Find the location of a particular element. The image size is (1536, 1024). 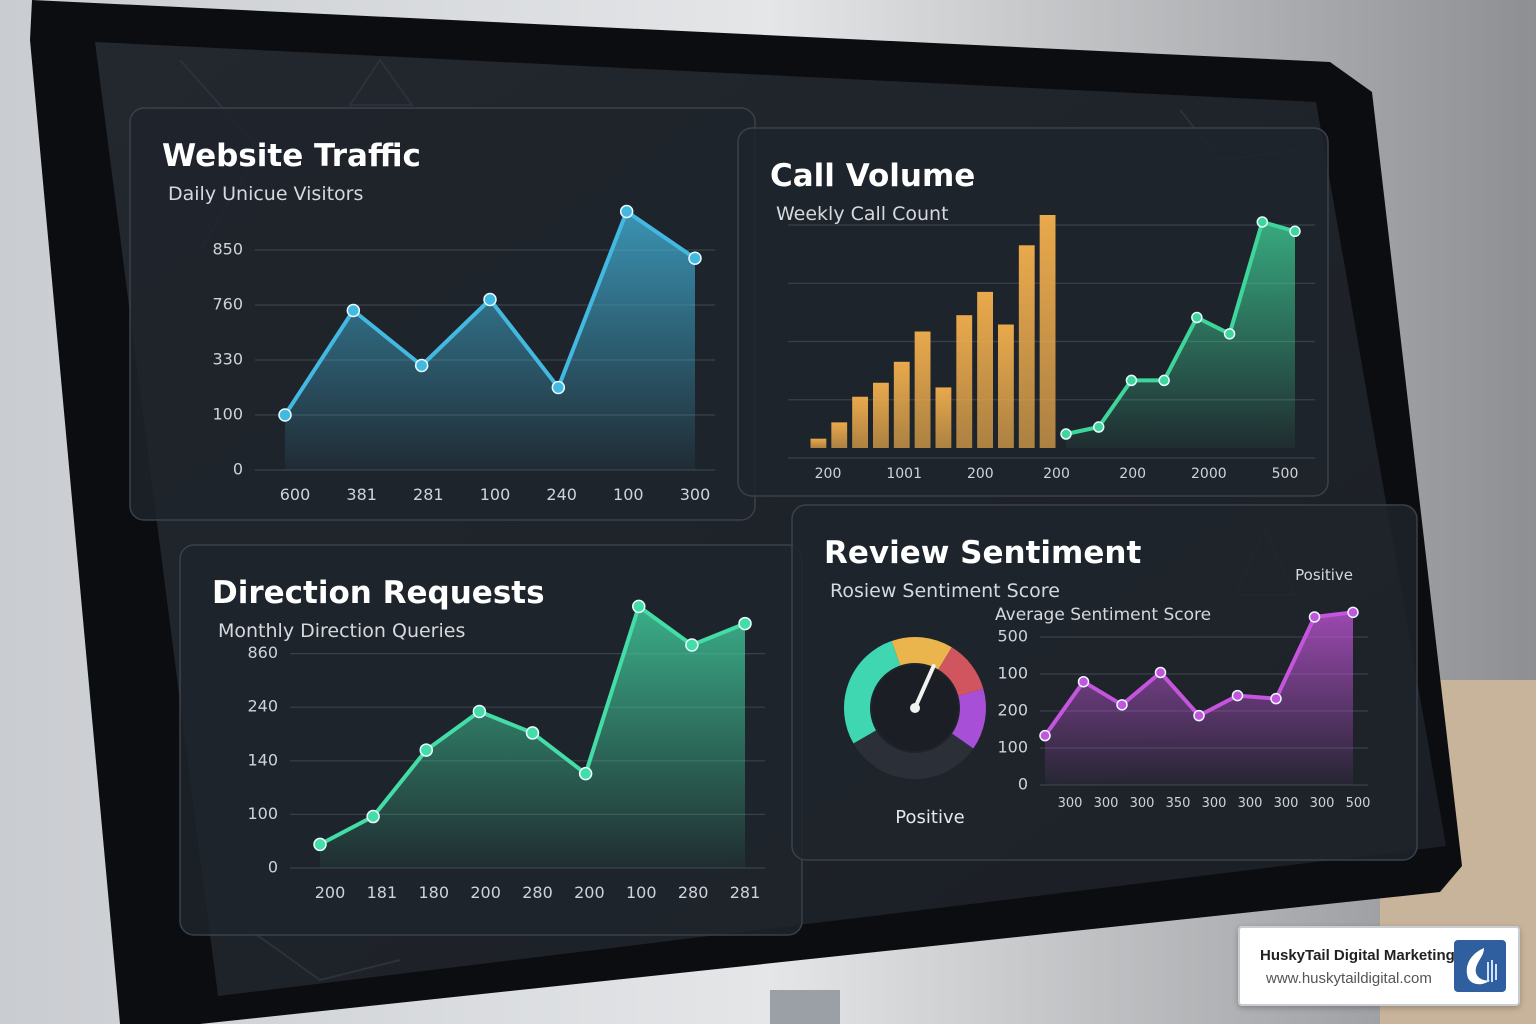

monitor-stand is located at coordinates (805, 1007).